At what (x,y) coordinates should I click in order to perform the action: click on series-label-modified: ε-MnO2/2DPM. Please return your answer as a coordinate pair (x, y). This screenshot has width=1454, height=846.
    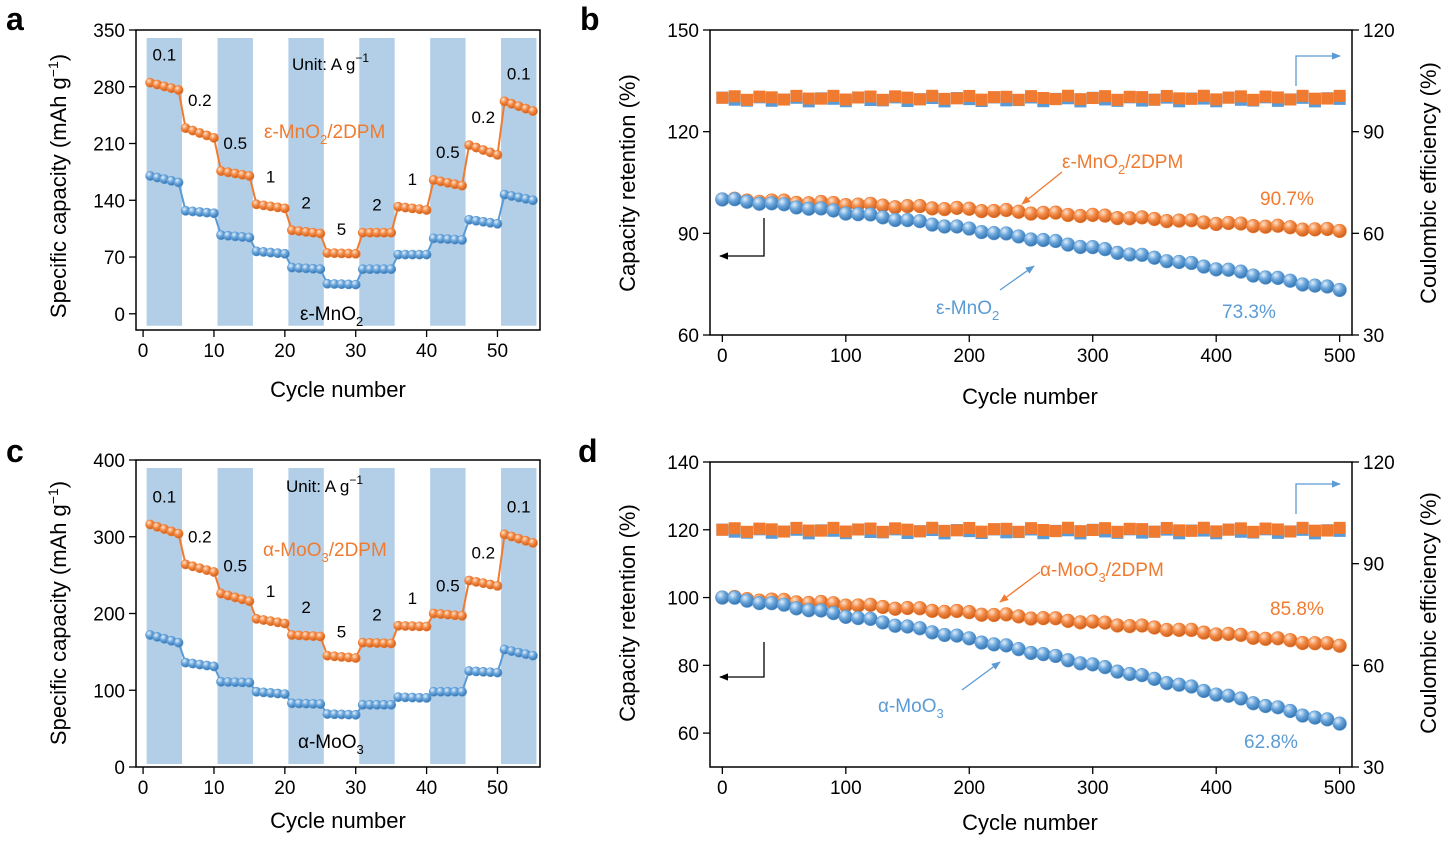
    Looking at the image, I should click on (1122, 164).